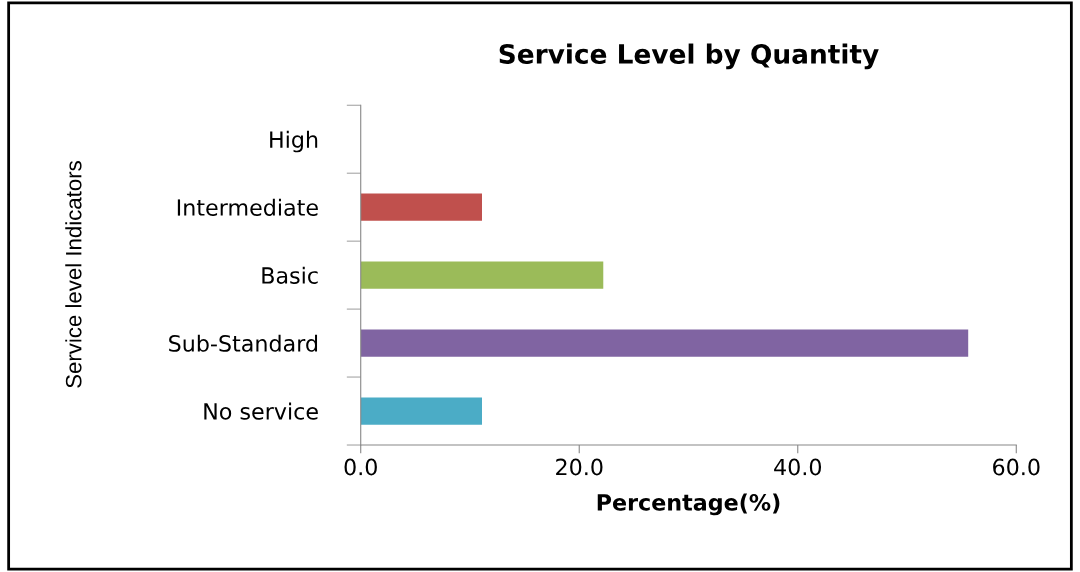 The height and width of the screenshot is (572, 1080). What do you see at coordinates (688, 504) in the screenshot?
I see `x-axis-title: Percentage(%)` at bounding box center [688, 504].